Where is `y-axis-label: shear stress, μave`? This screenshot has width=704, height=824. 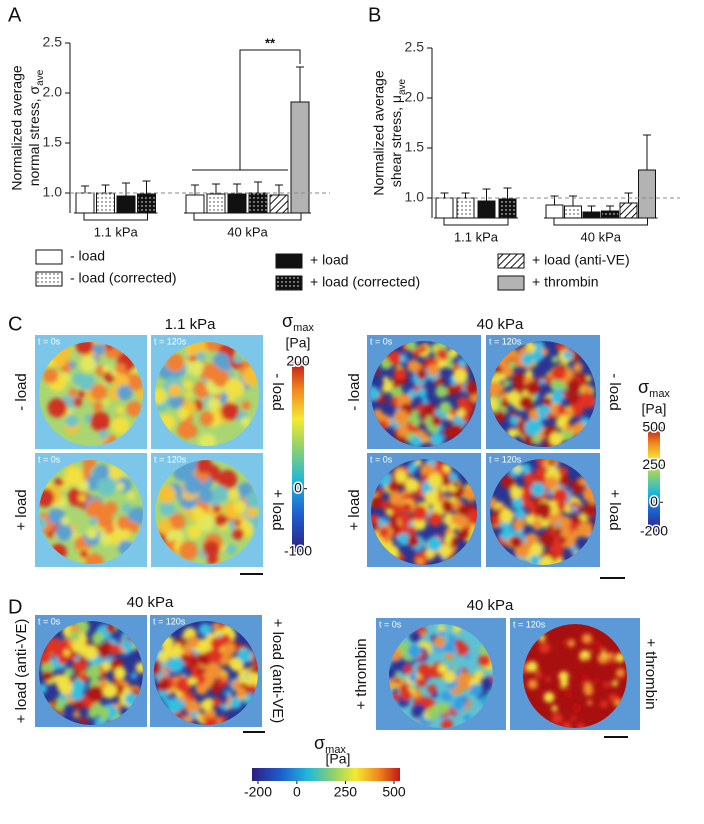
y-axis-label: shear stress, μave is located at coordinates (398, 132).